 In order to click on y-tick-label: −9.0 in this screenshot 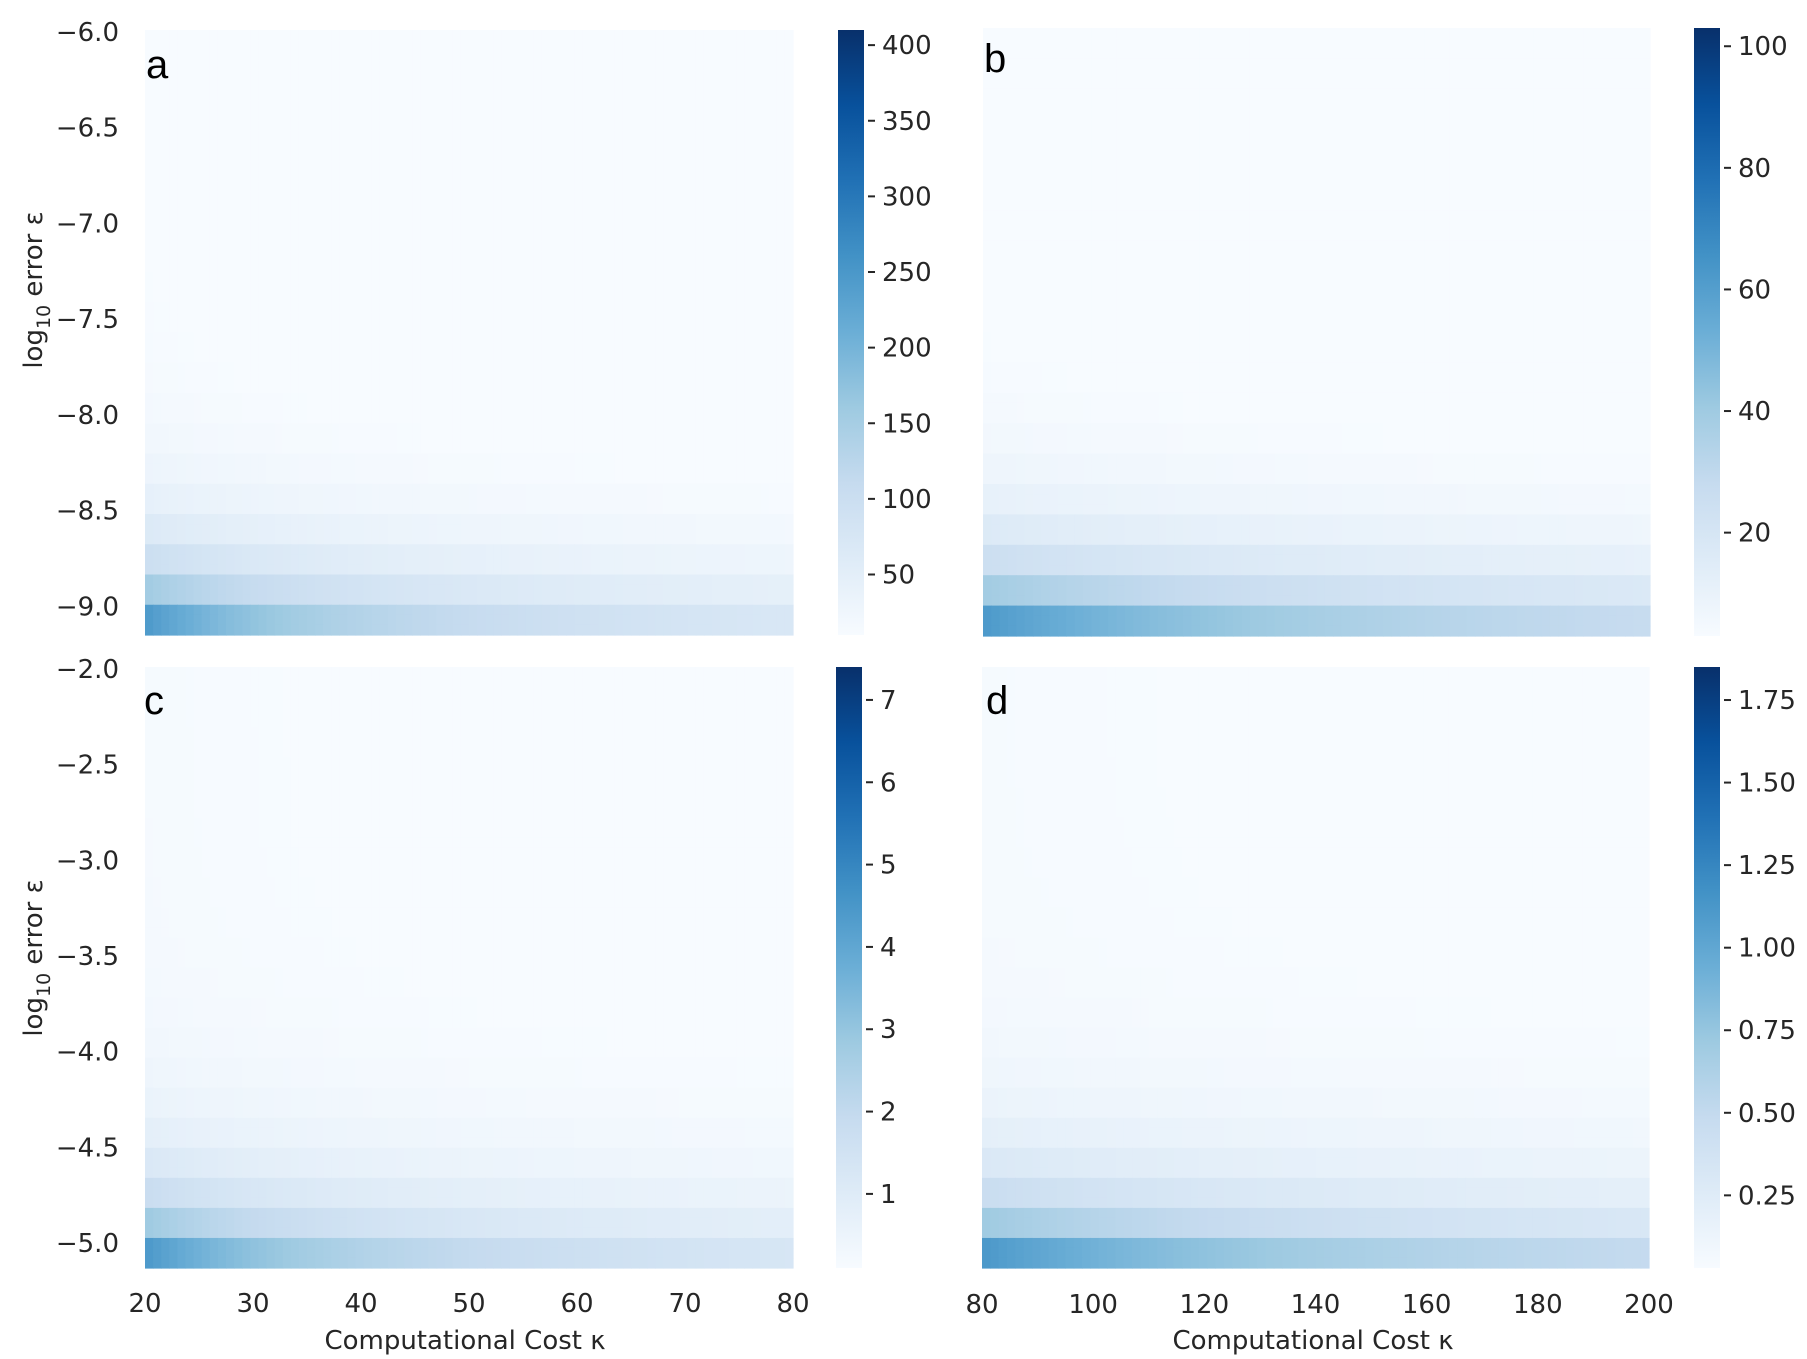, I will do `click(87, 607)`.